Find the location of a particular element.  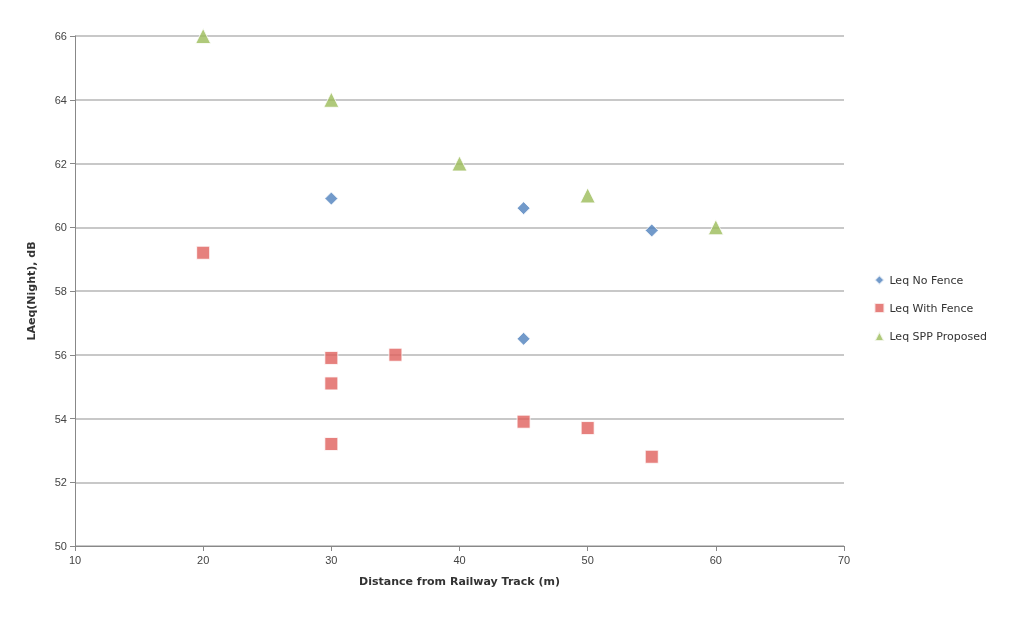

x-tick-label: 70 is located at coordinates (844, 559).